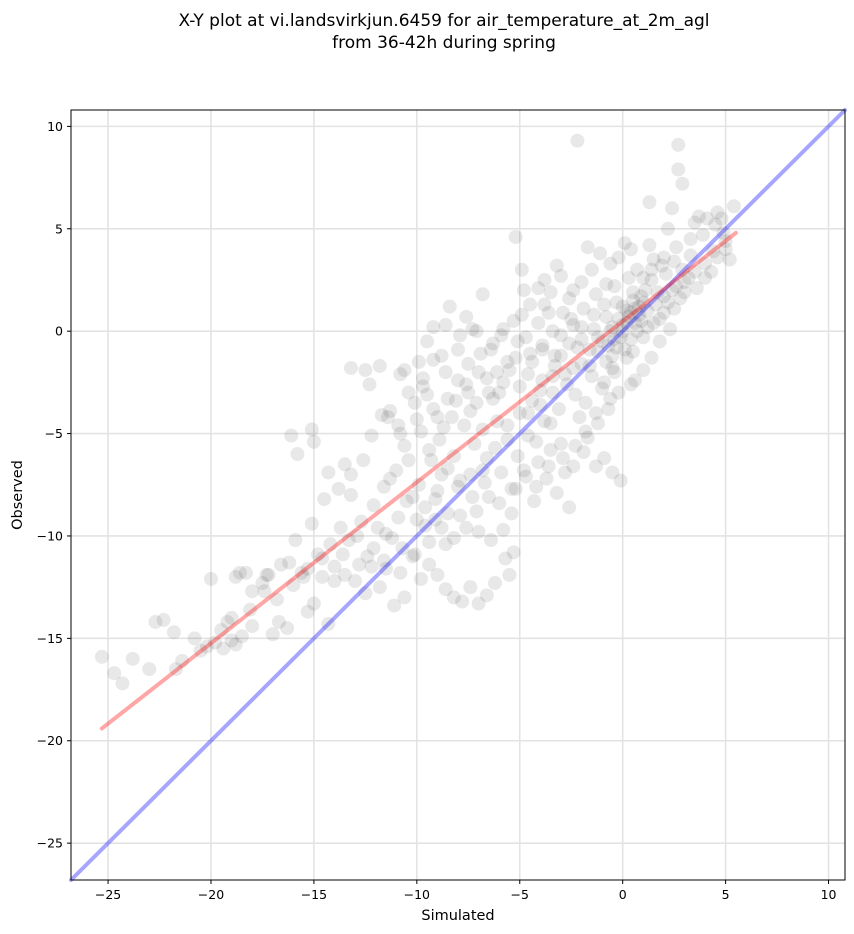 Image resolution: width=854 pixels, height=934 pixels. What do you see at coordinates (50, 638) in the screenshot?
I see `y-tick-label-2: −15` at bounding box center [50, 638].